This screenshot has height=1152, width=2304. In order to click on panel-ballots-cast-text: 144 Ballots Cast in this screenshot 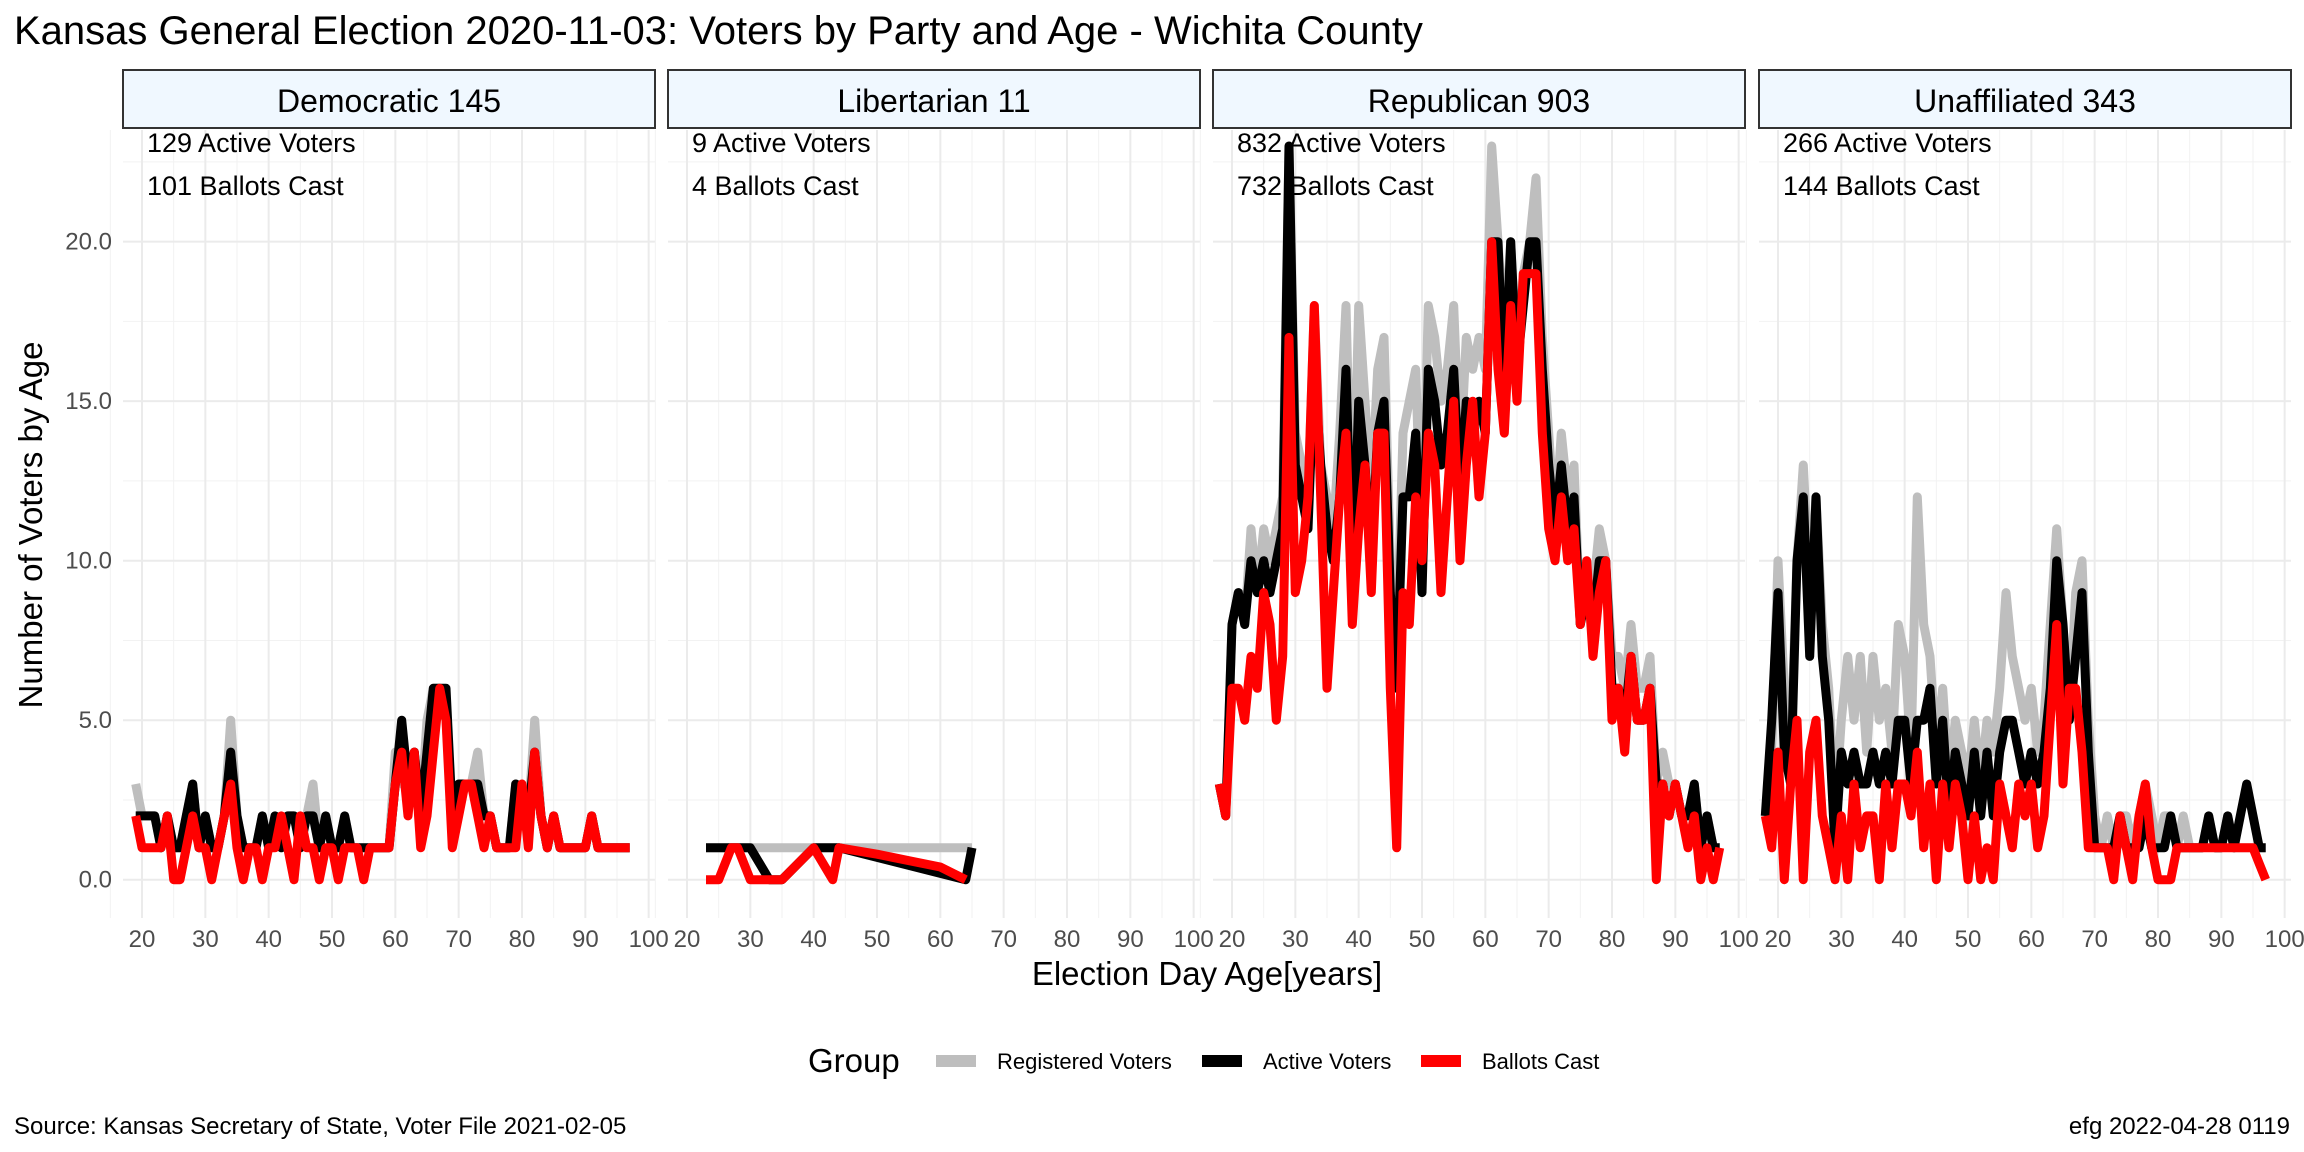, I will do `click(1881, 186)`.